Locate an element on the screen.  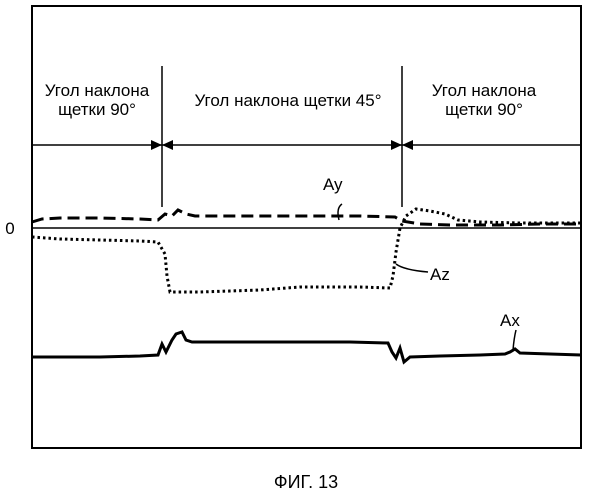
arrowhead-2-right is located at coordinates (396, 145).